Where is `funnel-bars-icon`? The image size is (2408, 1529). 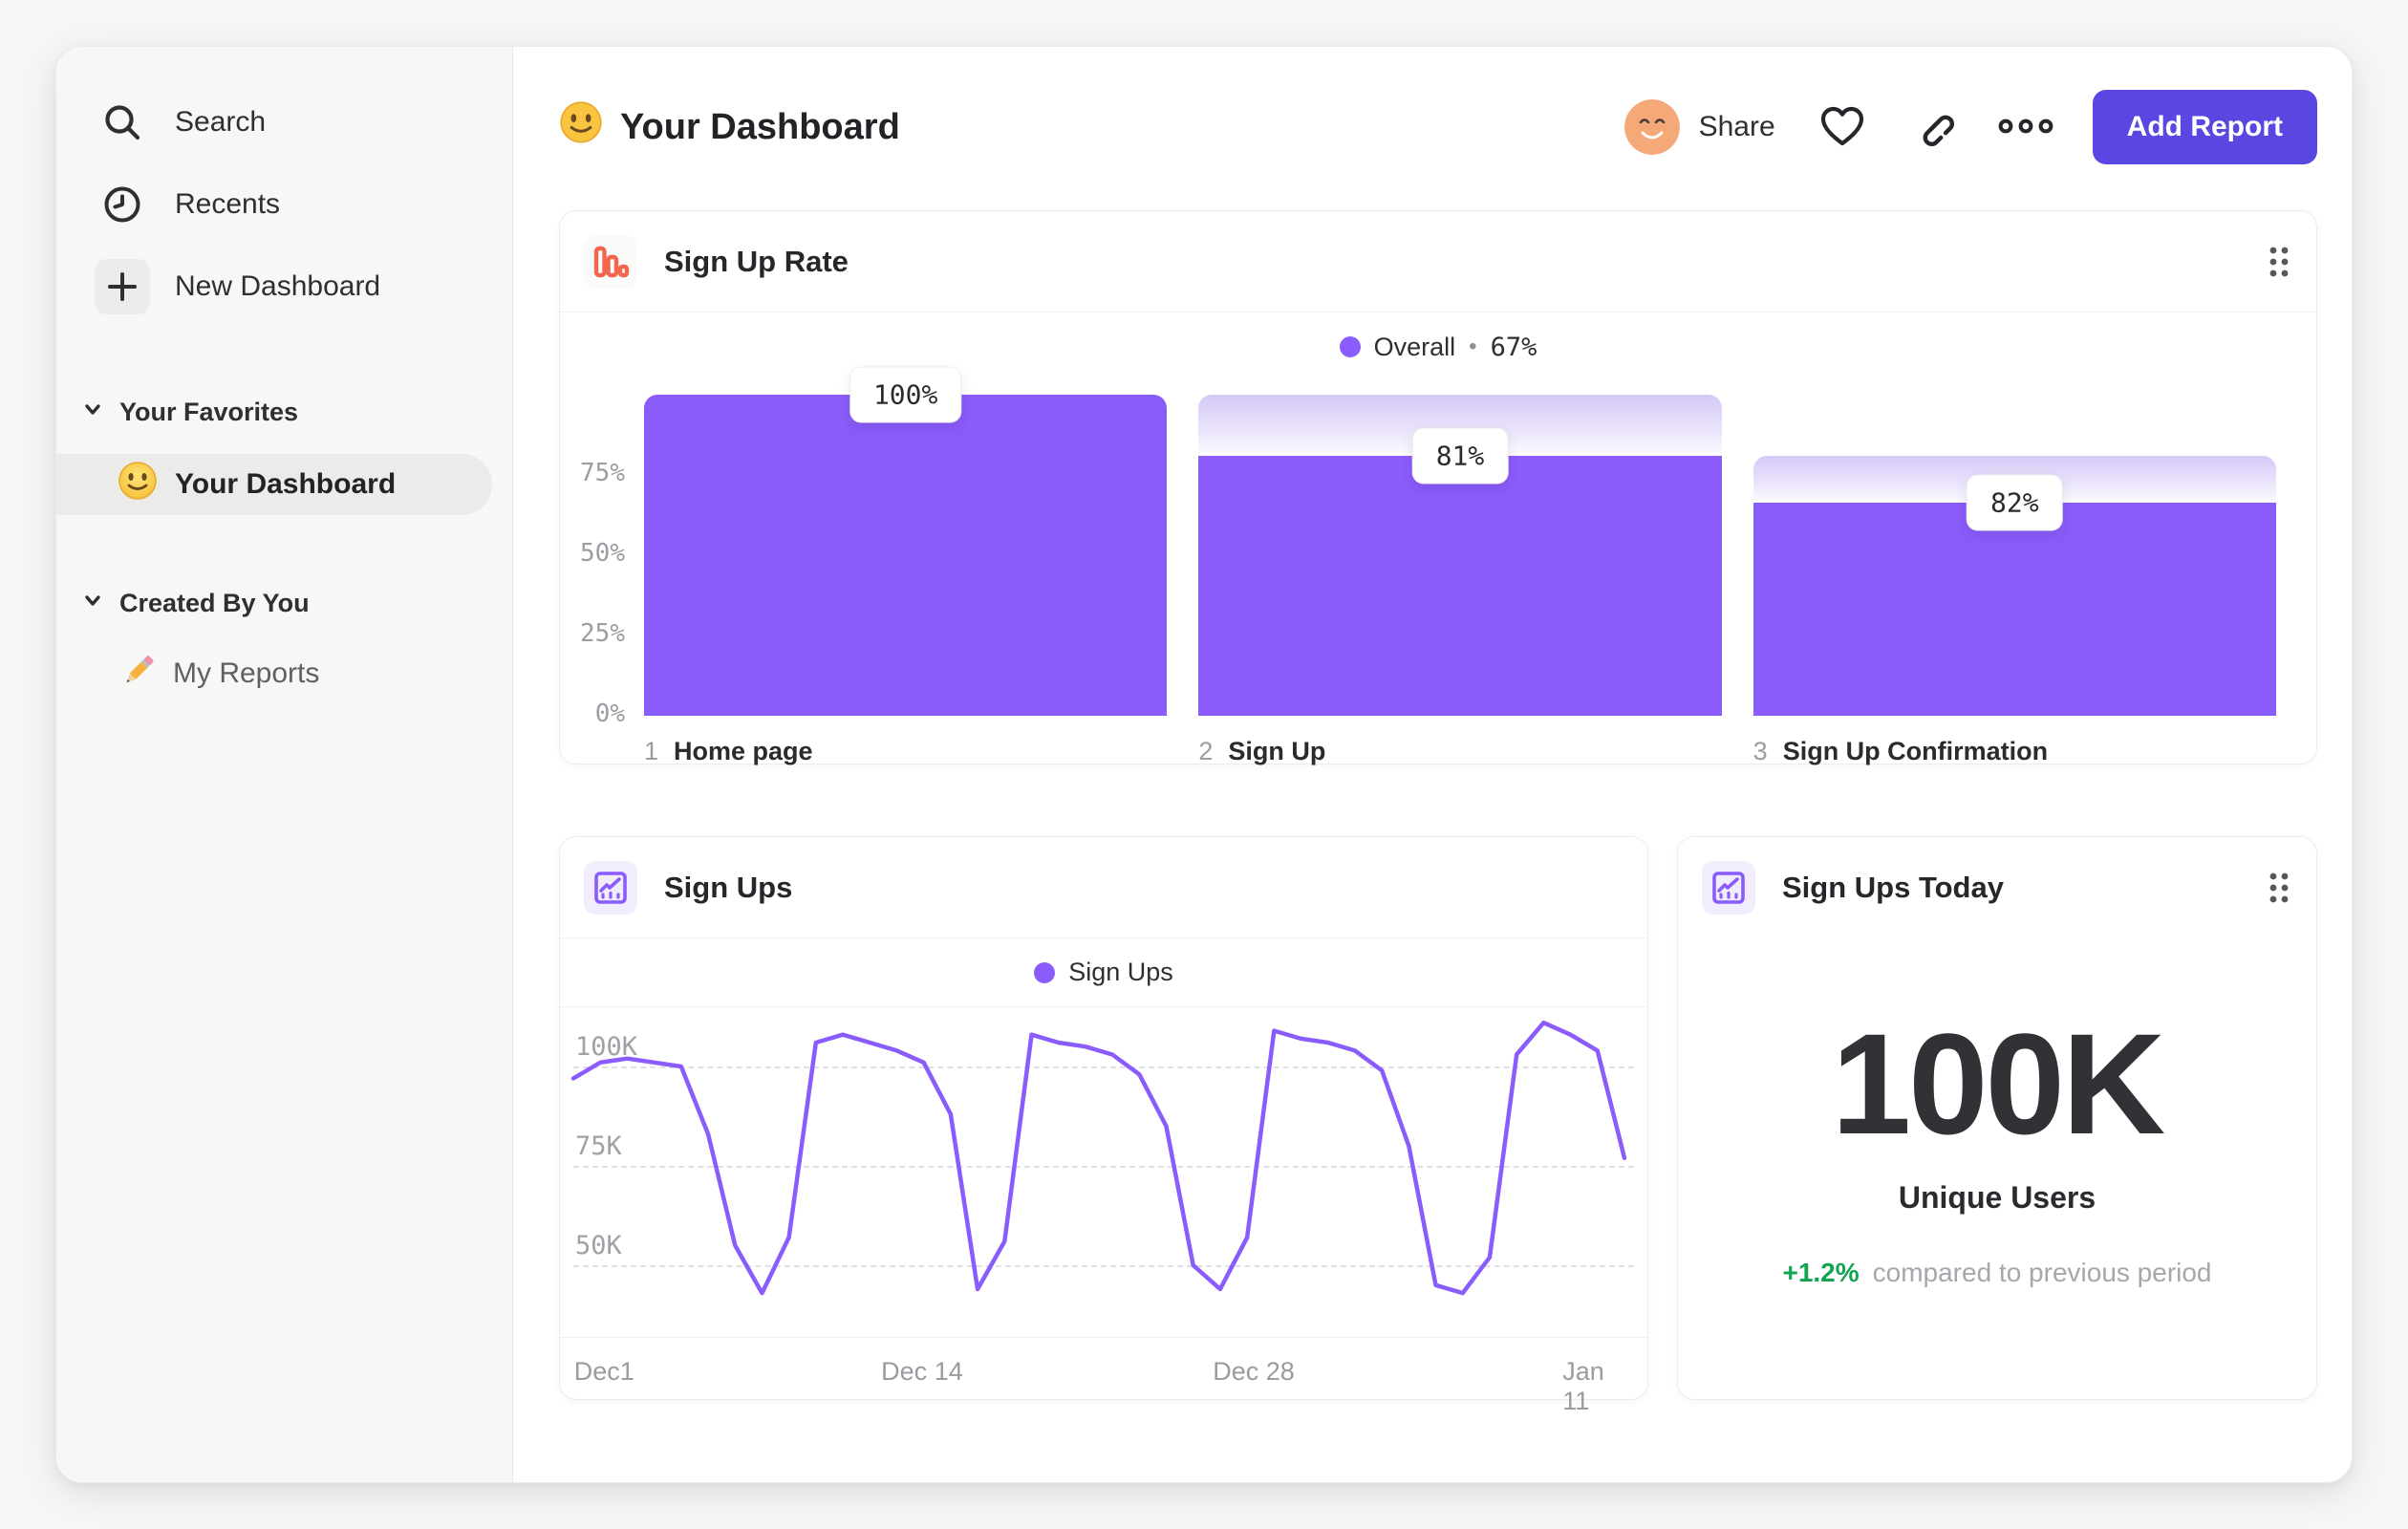
funnel-bars-icon is located at coordinates (610, 261).